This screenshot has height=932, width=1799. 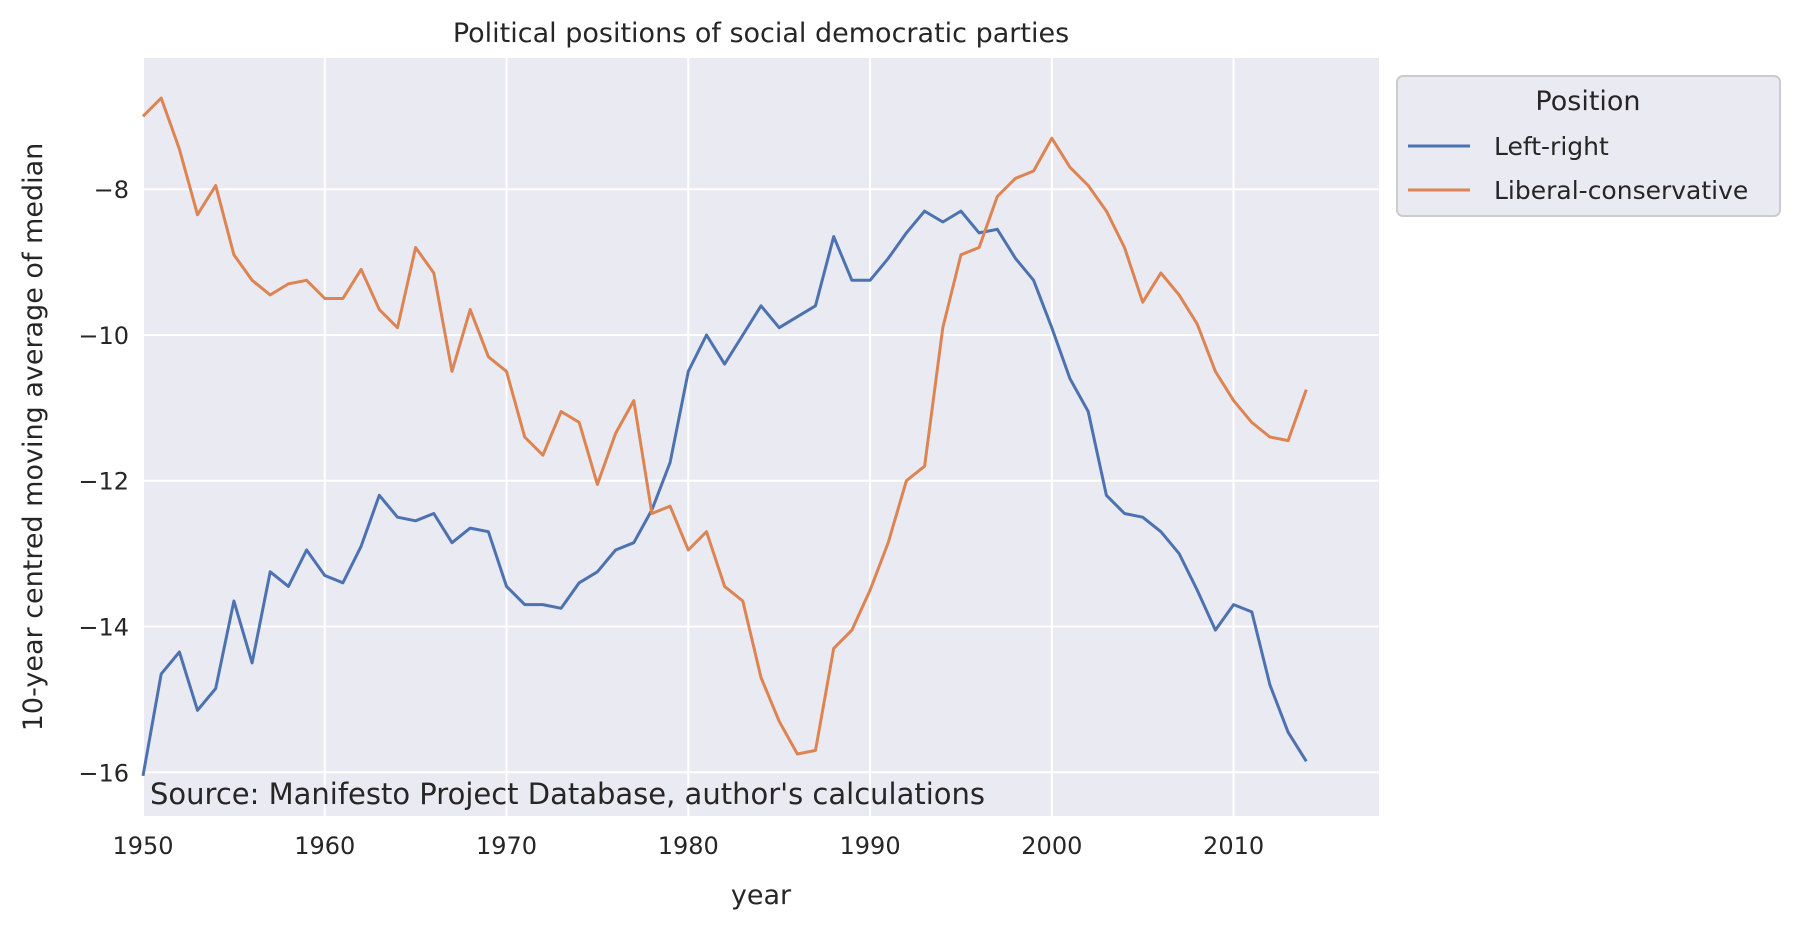 I want to click on legend-box, so click(x=1588, y=146).